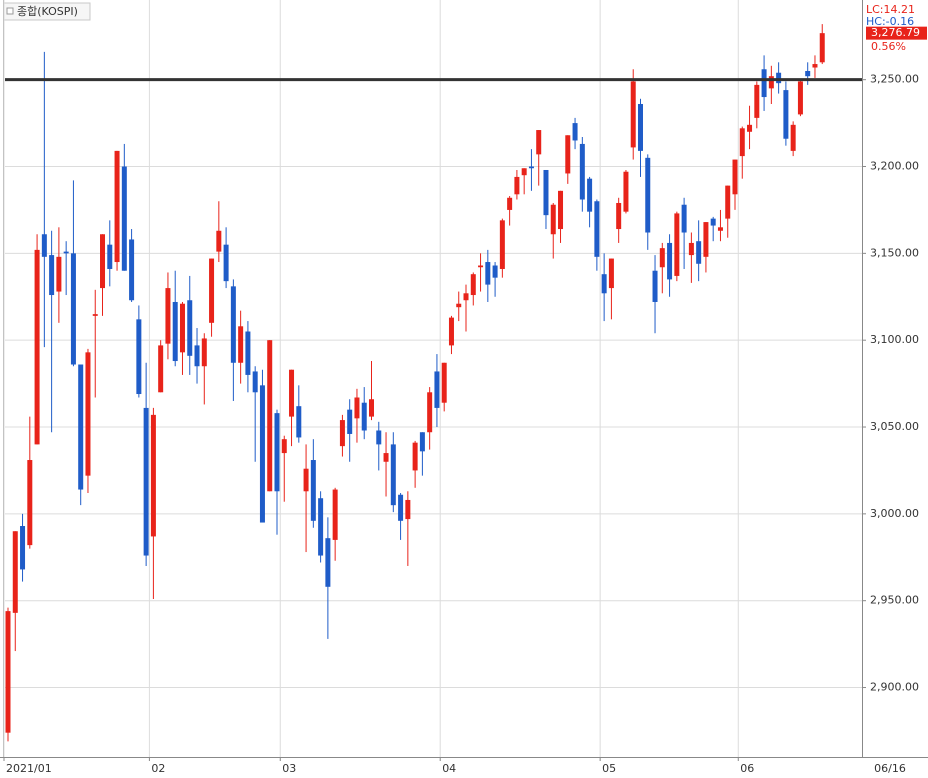 This screenshot has height=778, width=928. Describe the element at coordinates (890, 21) in the screenshot. I see `hc-label: HC:-0.16` at that location.